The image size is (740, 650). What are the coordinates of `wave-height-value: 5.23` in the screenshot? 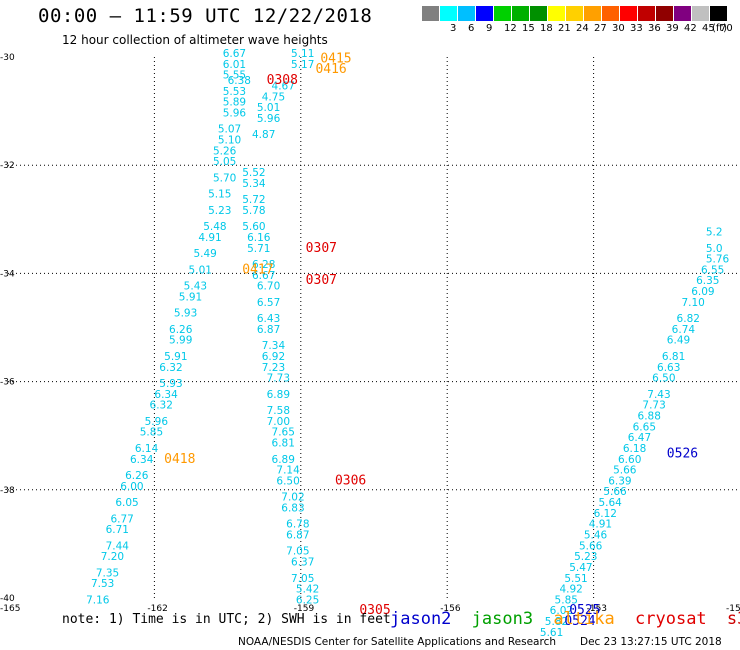 It's located at (585, 557).